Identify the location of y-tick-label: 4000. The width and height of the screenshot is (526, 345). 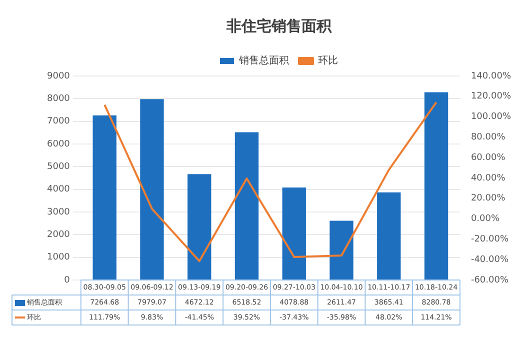
(58, 189).